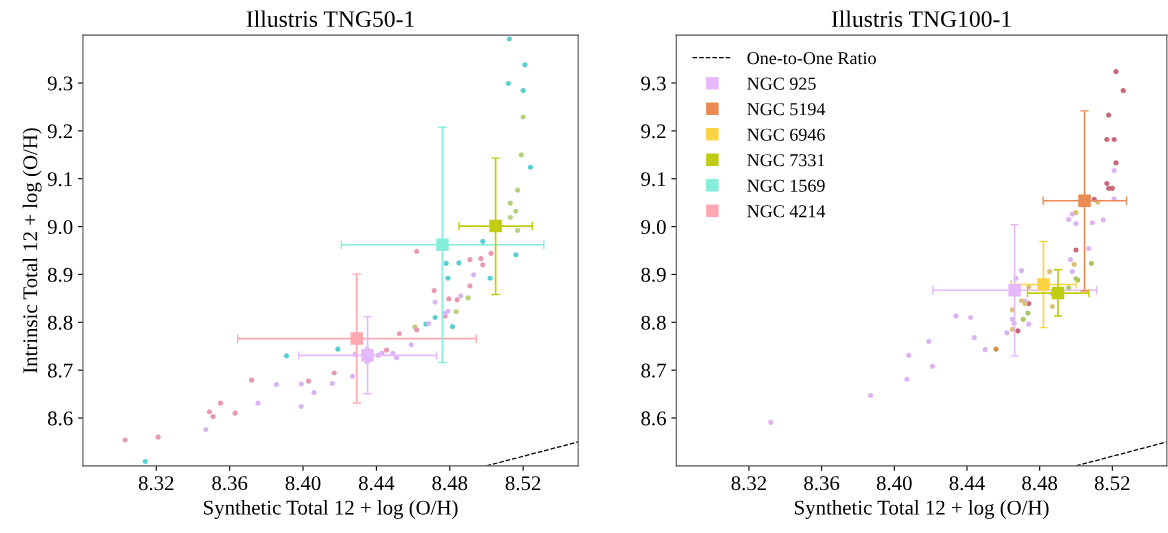 The height and width of the screenshot is (533, 1168). Describe the element at coordinates (781, 83) in the screenshot. I see `legend-label: NGC 925` at that location.